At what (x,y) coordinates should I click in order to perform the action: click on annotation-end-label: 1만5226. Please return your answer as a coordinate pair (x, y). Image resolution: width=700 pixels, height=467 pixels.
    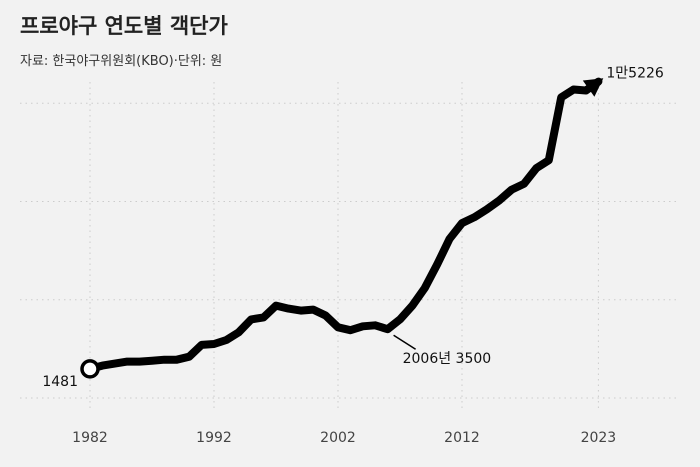
    Looking at the image, I should click on (635, 74).